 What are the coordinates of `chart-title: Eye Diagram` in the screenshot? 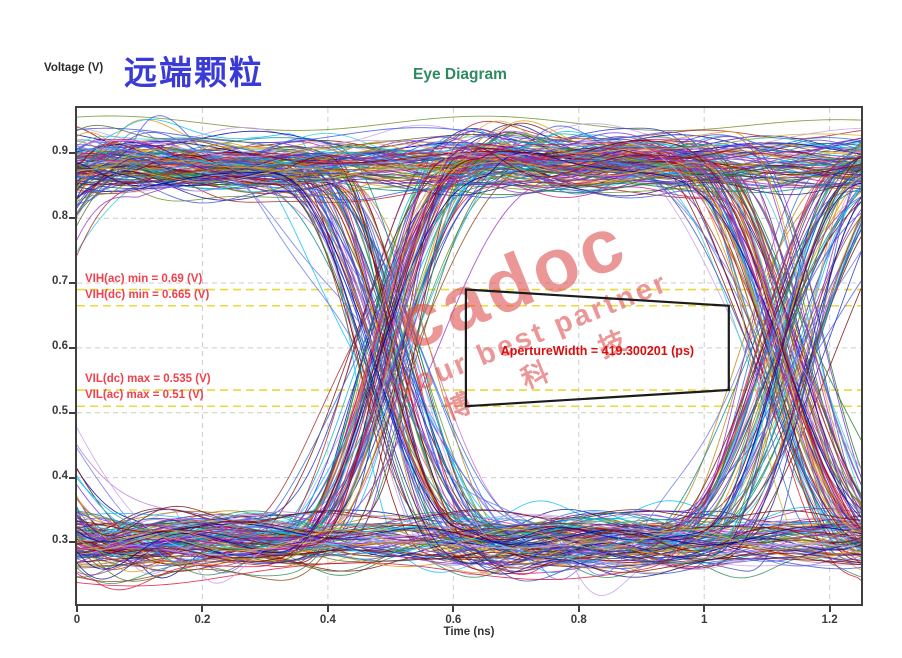 It's located at (460, 74).